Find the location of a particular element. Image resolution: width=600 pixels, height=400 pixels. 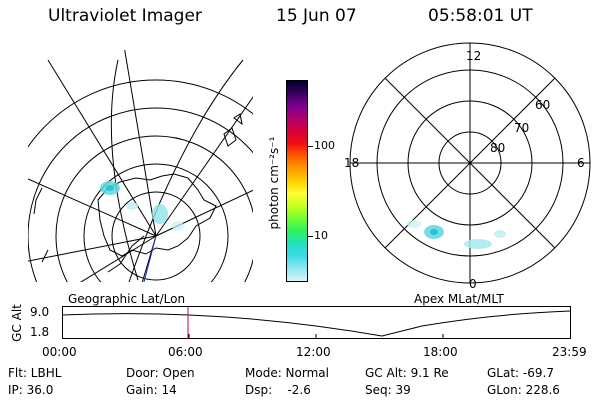

info-filter: Flt: LBHL is located at coordinates (35, 373).